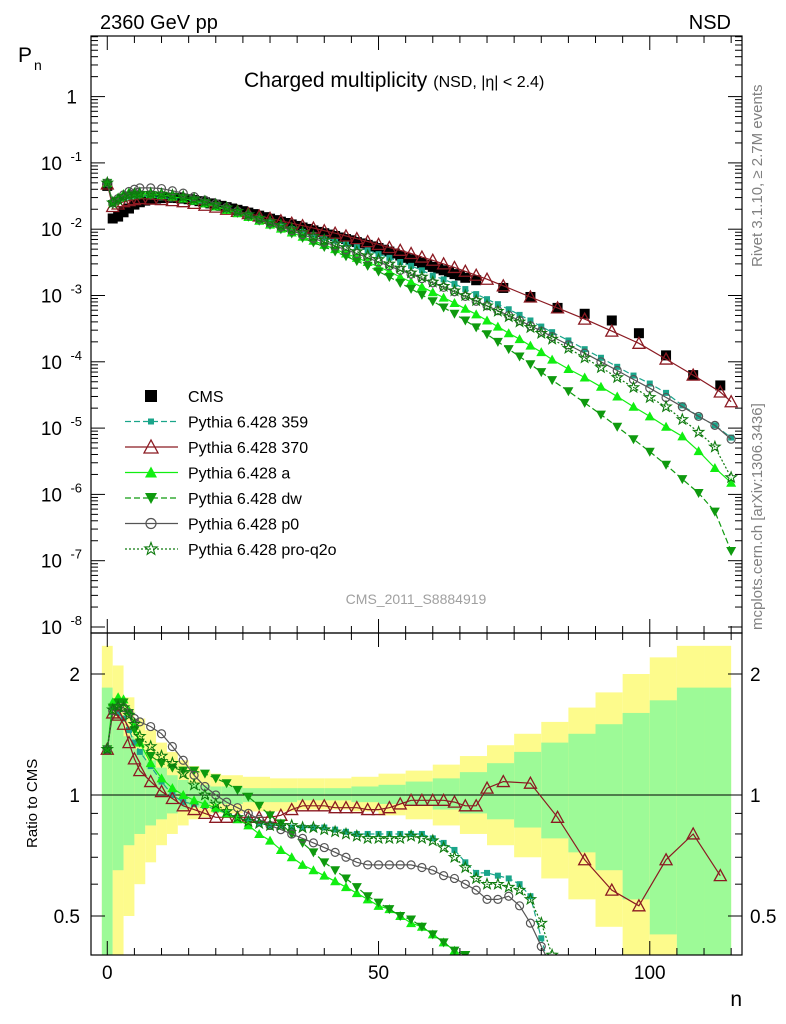  Describe the element at coordinates (216, 423) in the screenshot. I see `legend-item: Pythia 6.428 359` at that location.